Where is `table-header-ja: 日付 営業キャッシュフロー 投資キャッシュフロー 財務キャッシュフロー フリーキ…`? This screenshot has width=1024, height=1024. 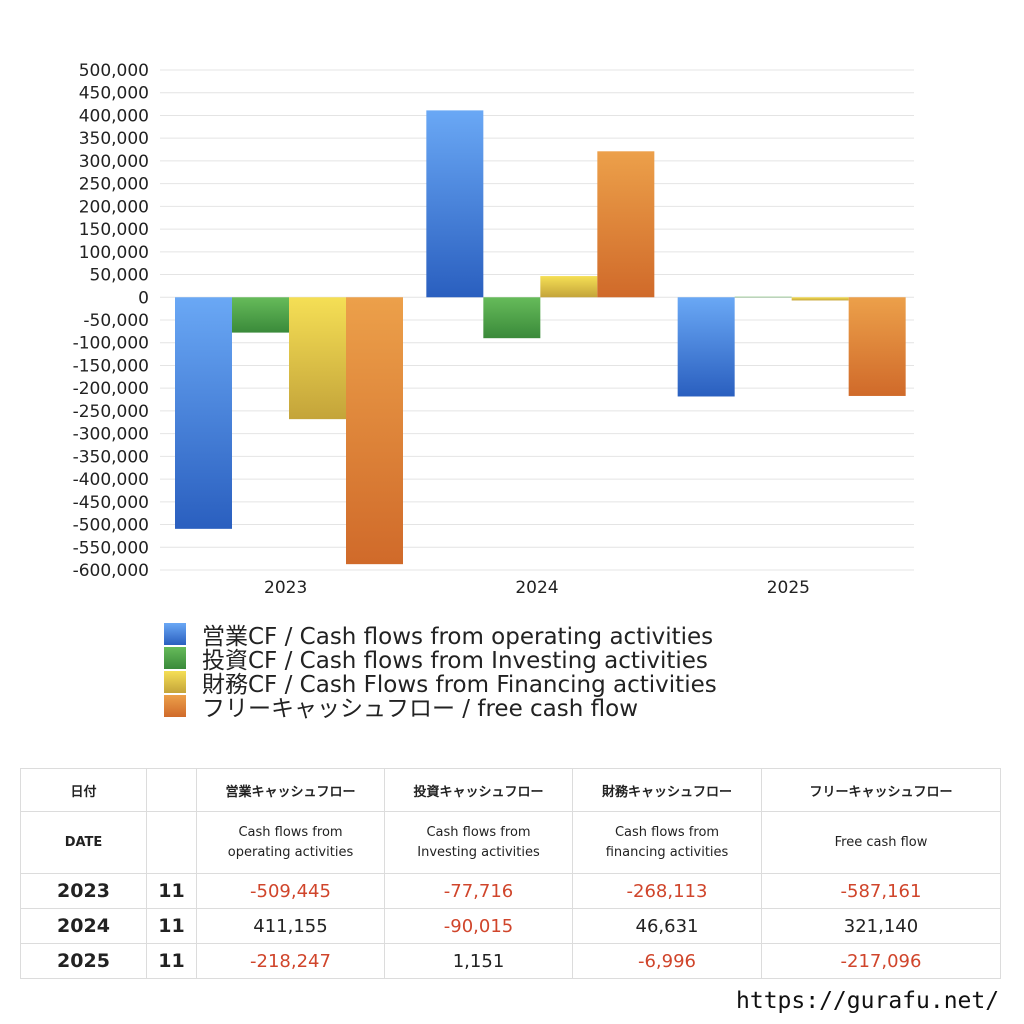 table-header-ja: 日付 営業キャッシュフロー 投資キャッシュフロー 財務キャッシュフロー フリーキ… is located at coordinates (510, 790).